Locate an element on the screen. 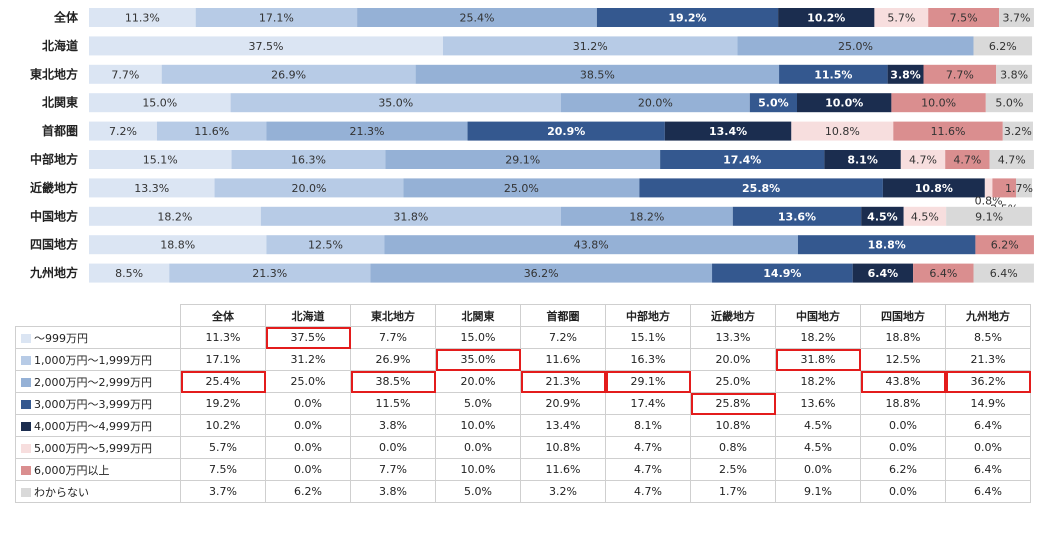 The height and width of the screenshot is (535, 1051). data-label: 13.4% is located at coordinates (728, 131).